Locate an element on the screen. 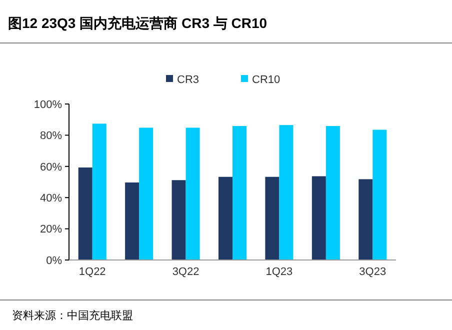 The height and width of the screenshot is (330, 452). x-tick-label: 1Q22 is located at coordinates (92, 272).